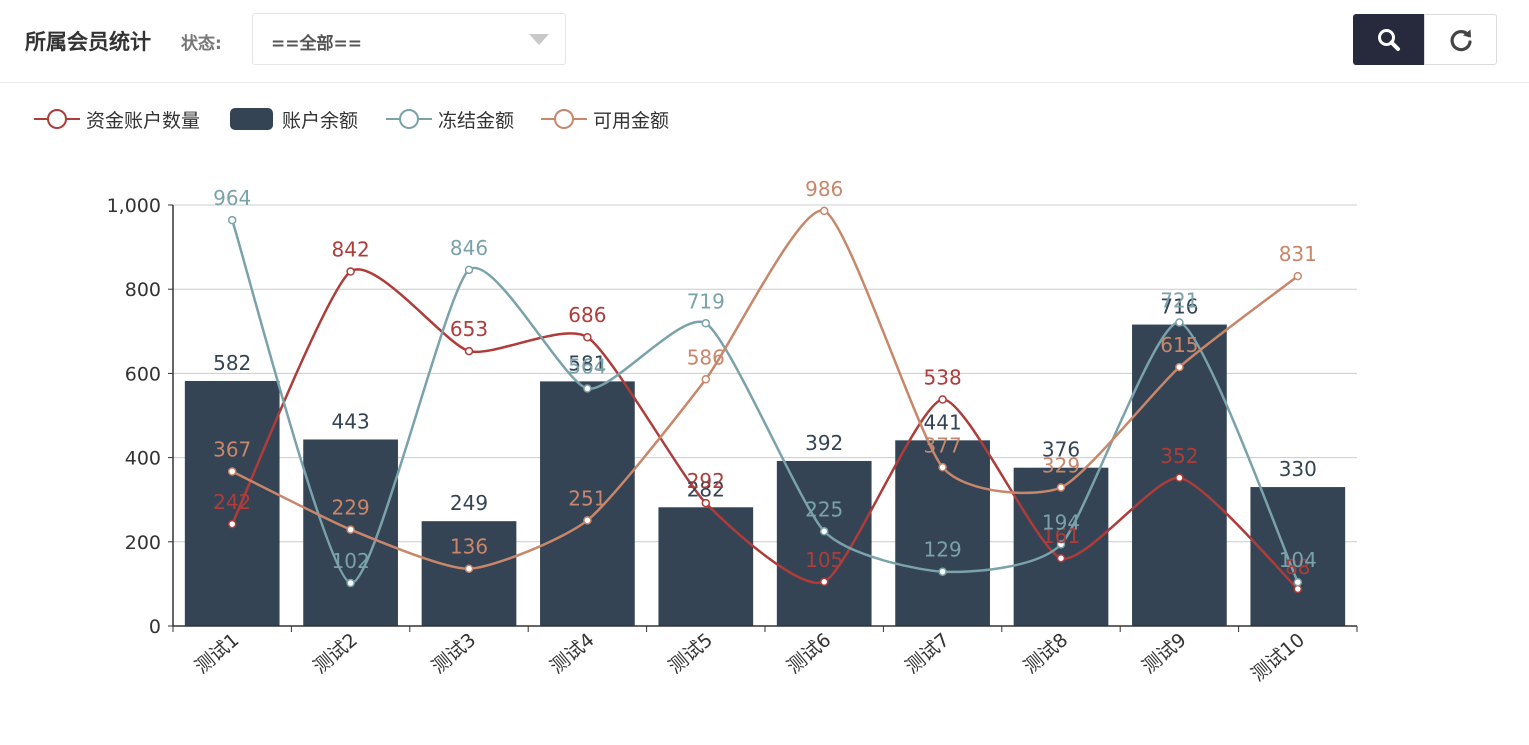 This screenshot has width=1529, height=745. I want to click on data-label: 367, so click(232, 449).